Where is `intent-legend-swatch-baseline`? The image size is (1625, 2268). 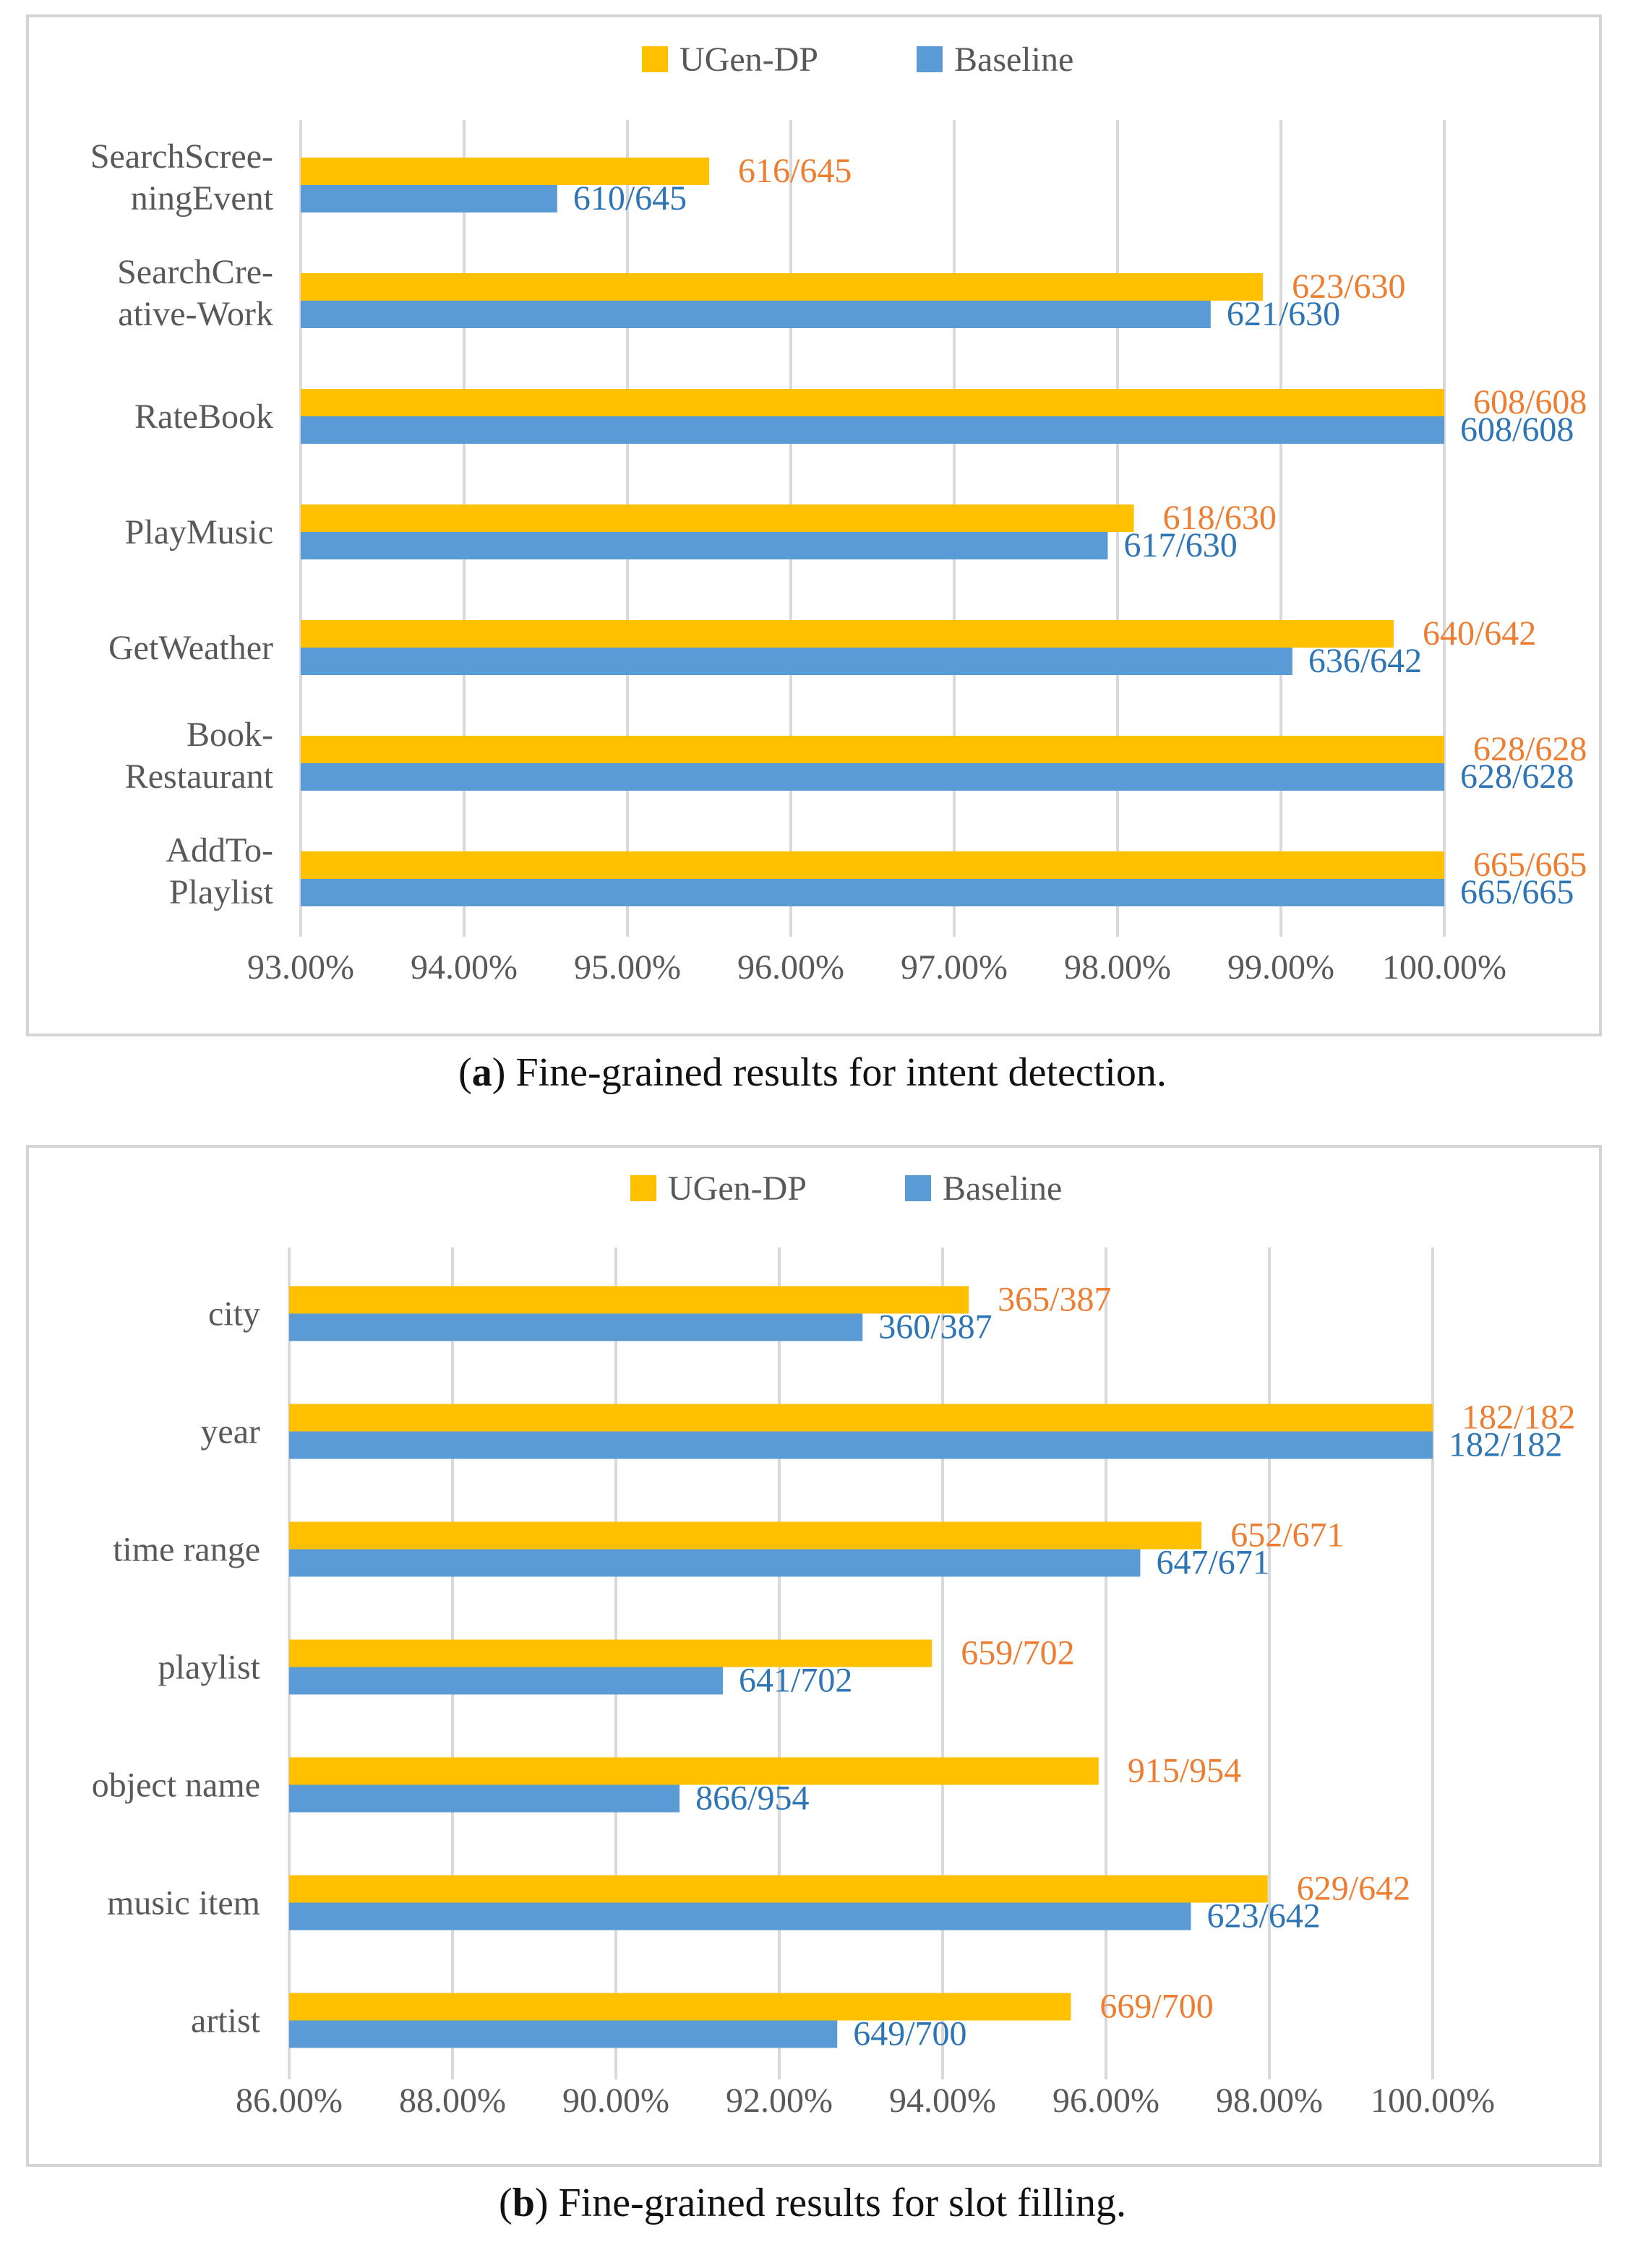
intent-legend-swatch-baseline is located at coordinates (930, 59).